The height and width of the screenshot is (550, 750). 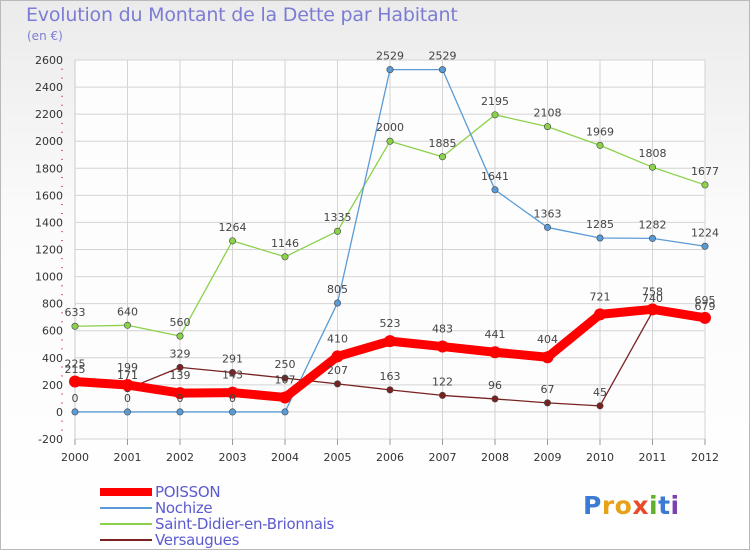 I want to click on y-tick-label: 600, so click(x=52, y=331).